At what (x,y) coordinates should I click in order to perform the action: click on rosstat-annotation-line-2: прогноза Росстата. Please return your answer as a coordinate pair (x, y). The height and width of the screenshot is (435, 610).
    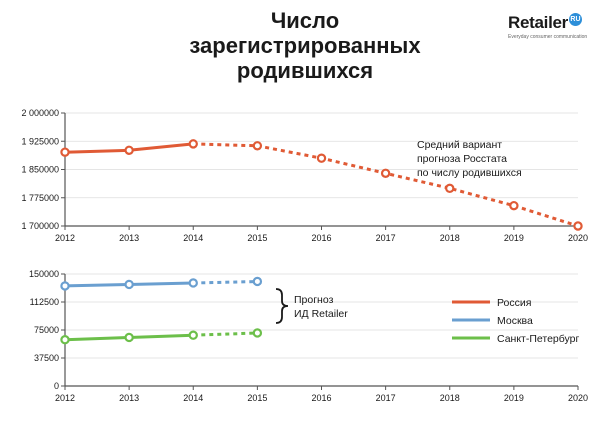
    Looking at the image, I should click on (462, 159).